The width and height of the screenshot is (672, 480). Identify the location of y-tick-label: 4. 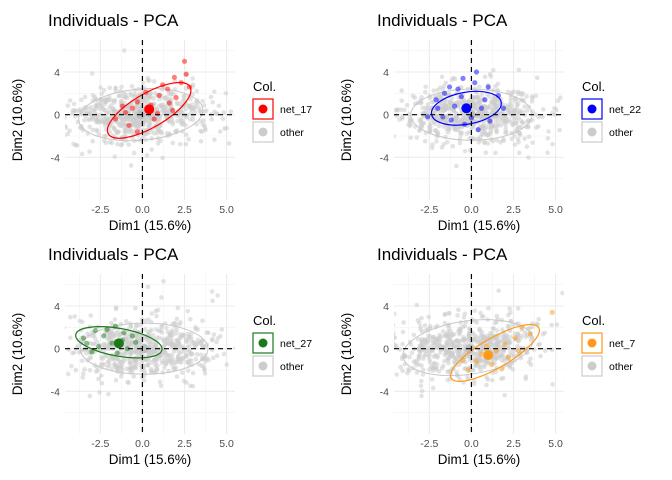
(386, 307).